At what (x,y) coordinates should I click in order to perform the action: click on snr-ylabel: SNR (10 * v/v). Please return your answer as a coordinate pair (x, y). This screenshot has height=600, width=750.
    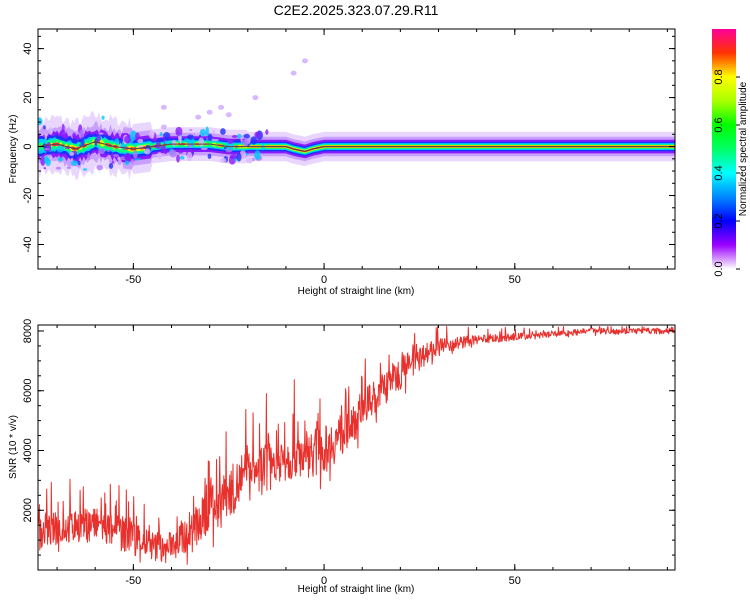
    Looking at the image, I should click on (13, 447).